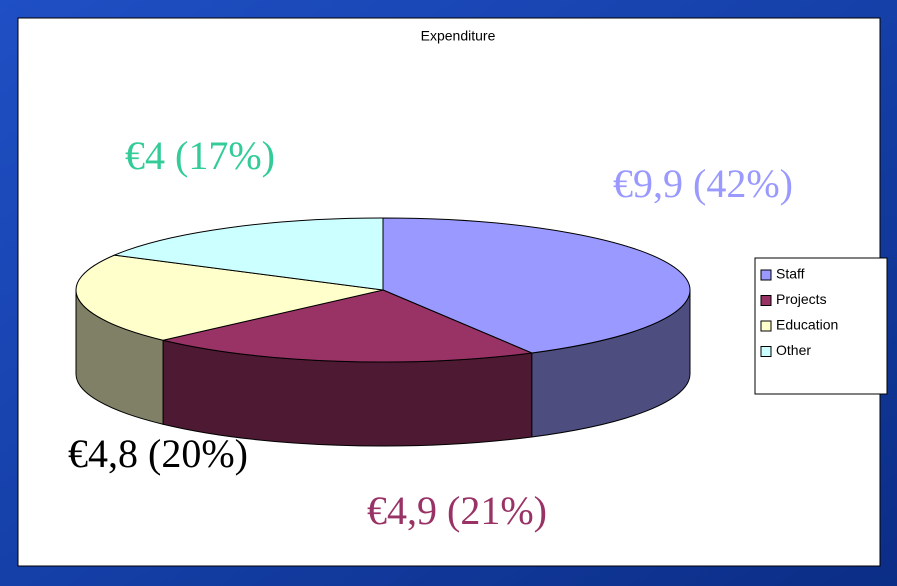 This screenshot has height=586, width=897. I want to click on data-label: €4,9 (21%), so click(457, 510).